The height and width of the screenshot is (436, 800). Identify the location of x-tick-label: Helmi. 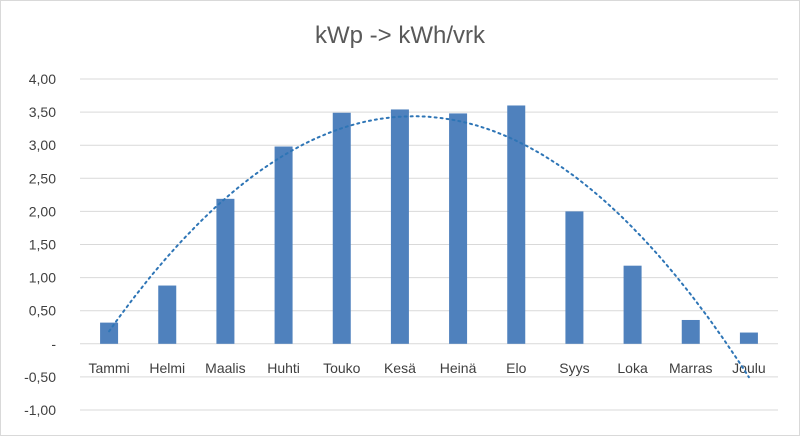
(167, 368).